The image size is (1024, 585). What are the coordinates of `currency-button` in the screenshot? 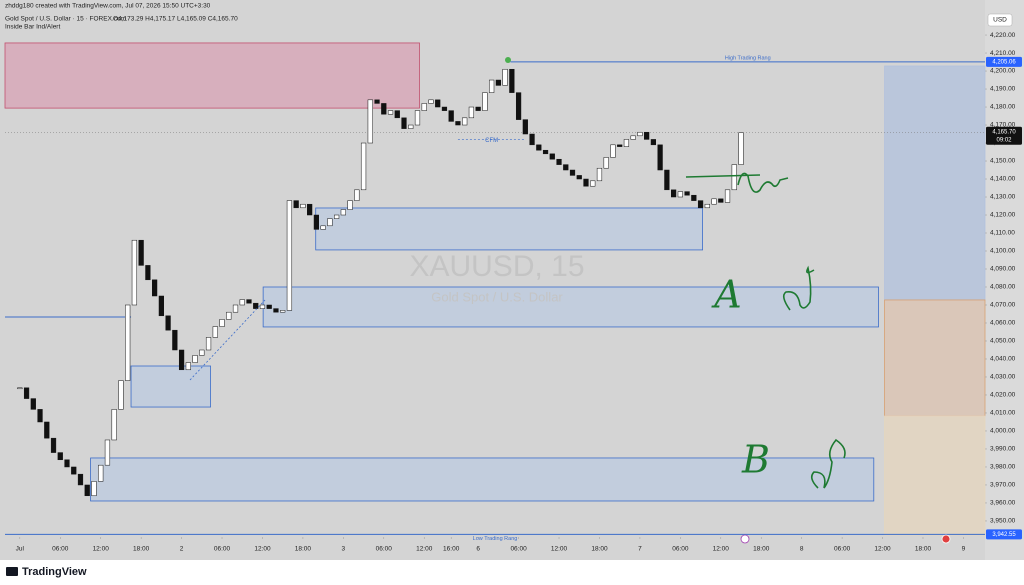 It's located at (1000, 20).